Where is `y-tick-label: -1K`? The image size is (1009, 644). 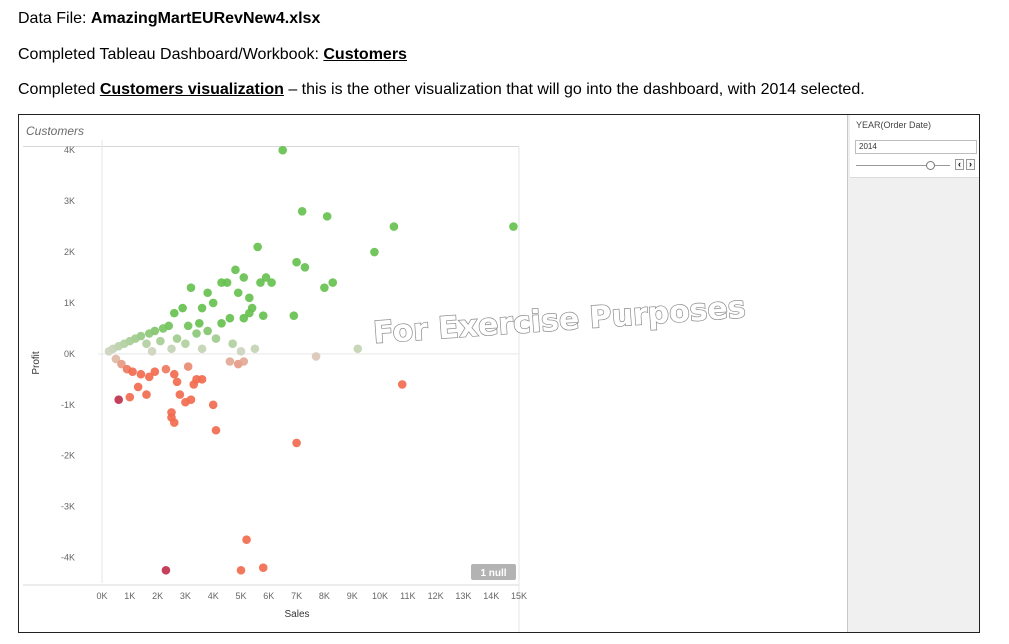 y-tick-label: -1K is located at coordinates (68, 405).